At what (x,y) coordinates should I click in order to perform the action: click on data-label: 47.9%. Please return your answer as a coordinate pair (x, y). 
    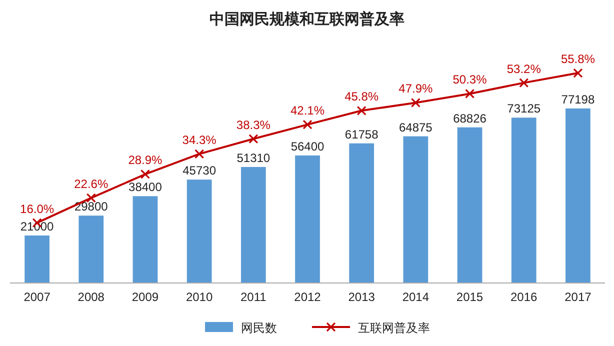
    Looking at the image, I should click on (416, 89).